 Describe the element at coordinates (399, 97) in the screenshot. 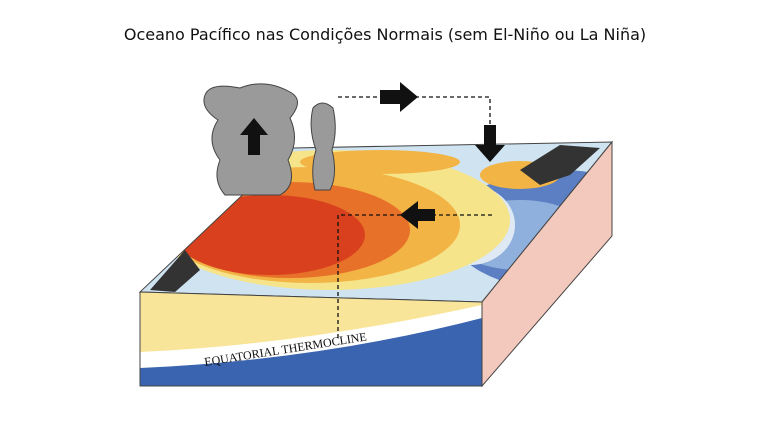

I see `wind-arrow` at that location.